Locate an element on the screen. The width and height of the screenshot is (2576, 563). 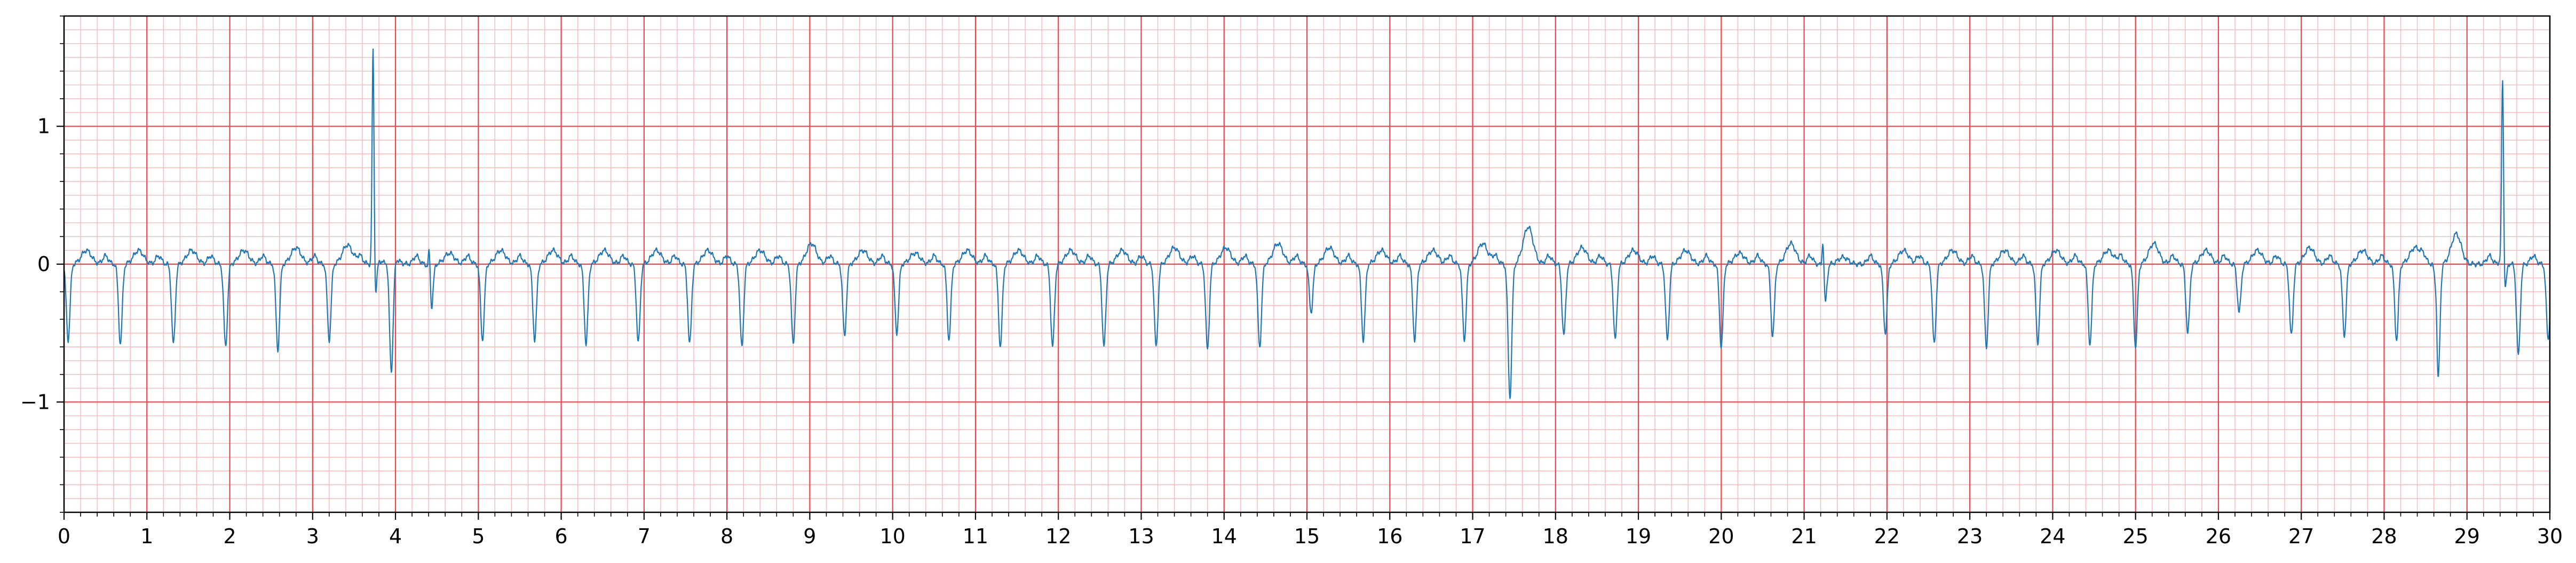
x-tick-label: 30 is located at coordinates (2550, 536).